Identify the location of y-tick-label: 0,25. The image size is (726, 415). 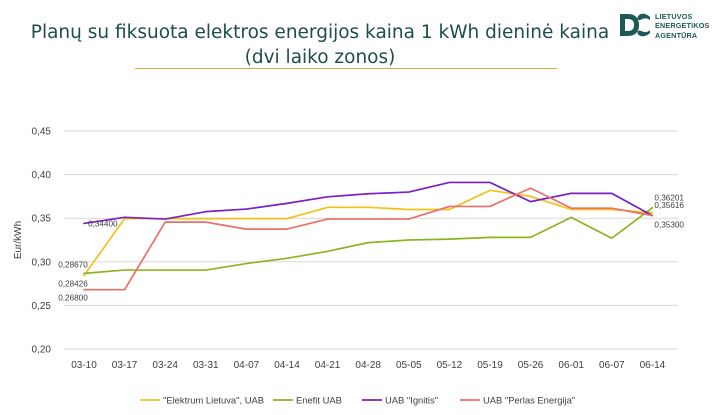
(42, 306).